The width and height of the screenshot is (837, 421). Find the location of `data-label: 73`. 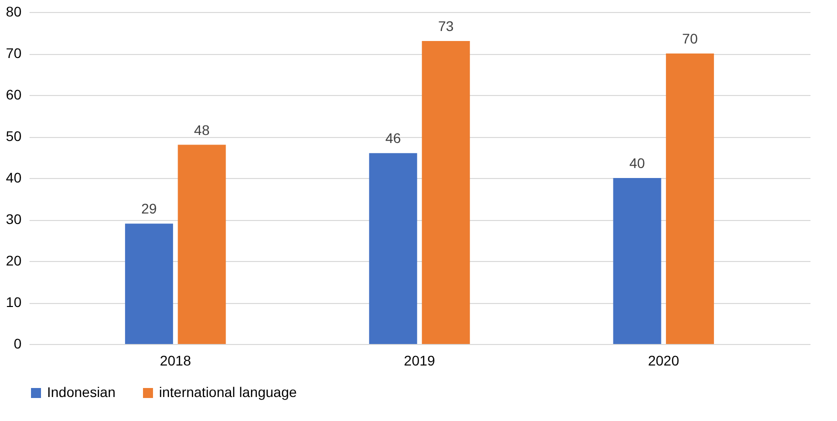

data-label: 73 is located at coordinates (446, 26).